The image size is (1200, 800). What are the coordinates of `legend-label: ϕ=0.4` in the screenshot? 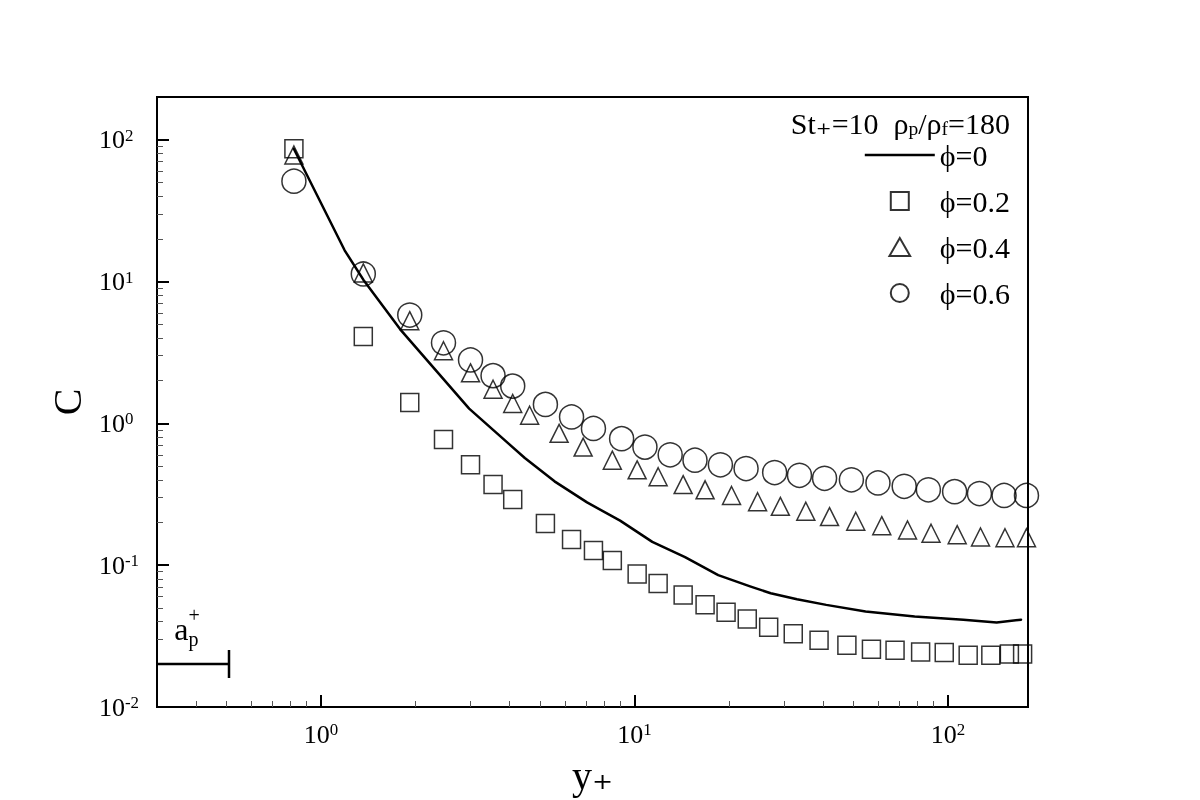 It's located at (975, 247).